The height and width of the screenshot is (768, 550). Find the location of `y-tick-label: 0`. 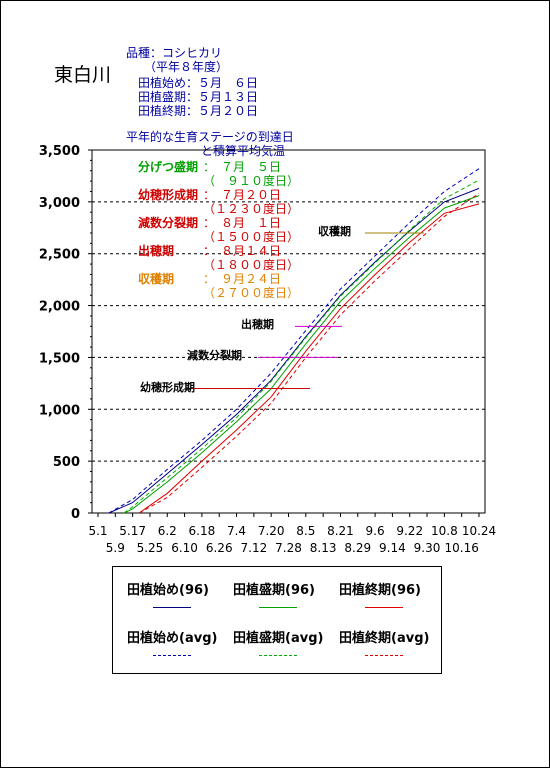

y-tick-label: 0 is located at coordinates (75, 514).